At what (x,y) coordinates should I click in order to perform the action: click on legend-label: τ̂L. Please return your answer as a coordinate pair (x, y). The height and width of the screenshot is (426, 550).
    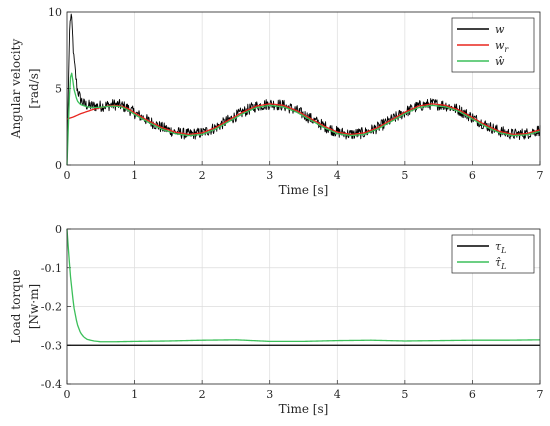
    Looking at the image, I should click on (500, 263).